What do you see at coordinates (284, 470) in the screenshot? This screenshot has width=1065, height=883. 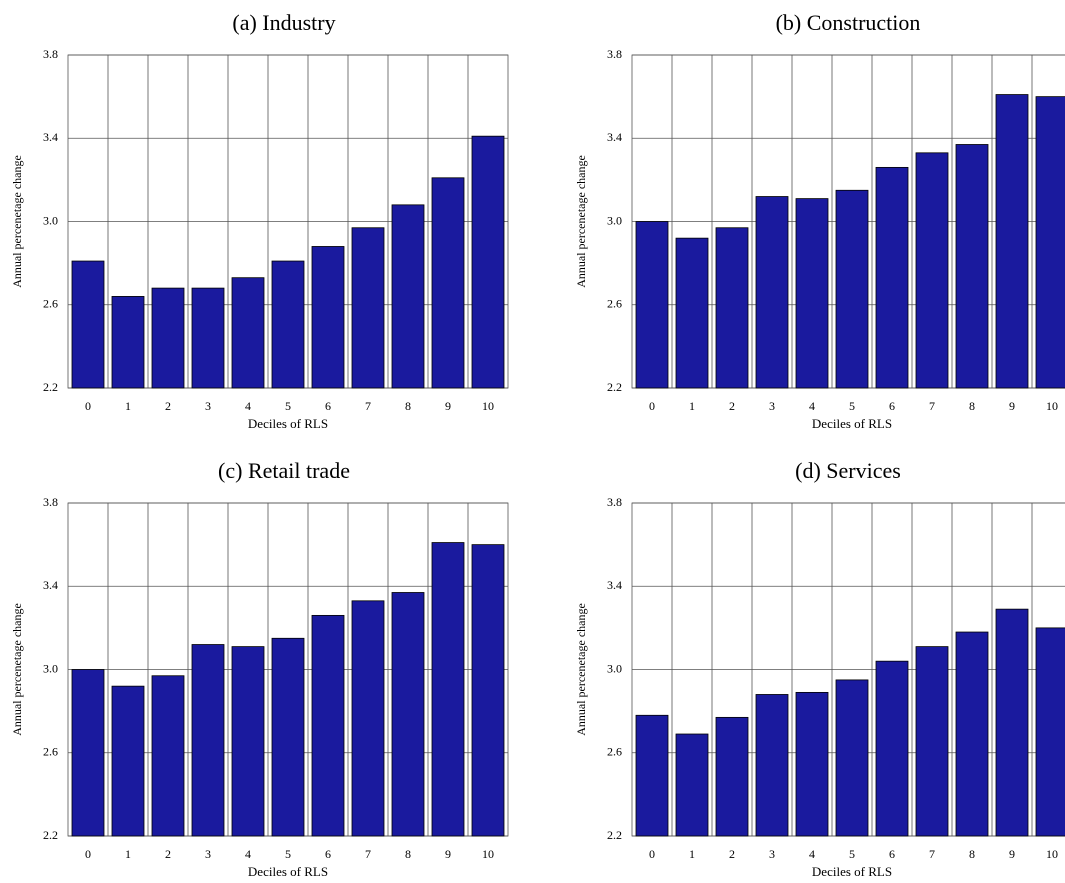 I see `chart-title: (c) Retail trade` at bounding box center [284, 470].